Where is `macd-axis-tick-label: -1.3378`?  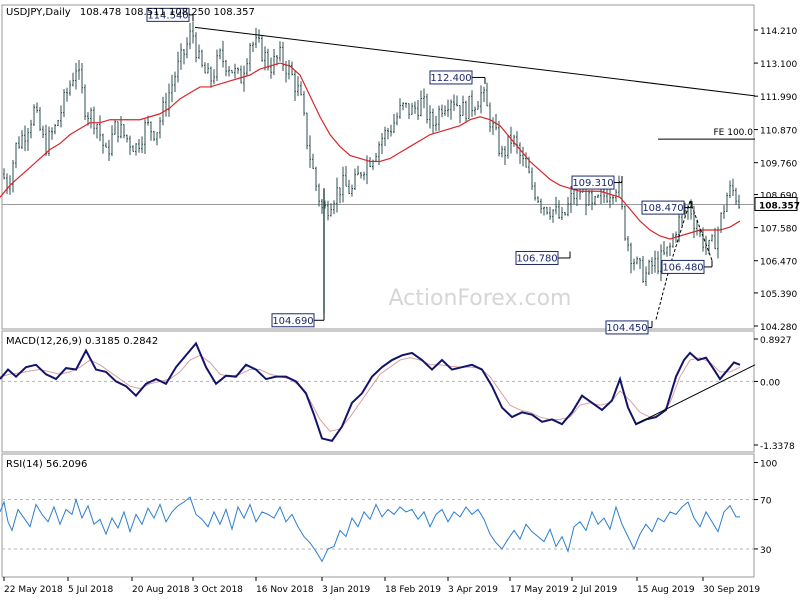
macd-axis-tick-label: -1.3378 is located at coordinates (777, 447).